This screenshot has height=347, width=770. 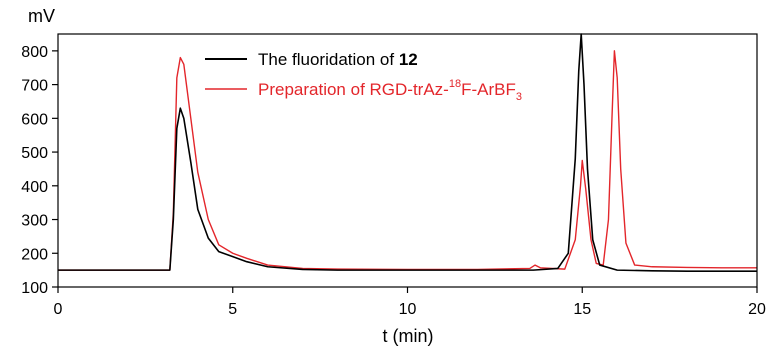 What do you see at coordinates (455, 84) in the screenshot?
I see `legend-entry-2-sup: 18` at bounding box center [455, 84].